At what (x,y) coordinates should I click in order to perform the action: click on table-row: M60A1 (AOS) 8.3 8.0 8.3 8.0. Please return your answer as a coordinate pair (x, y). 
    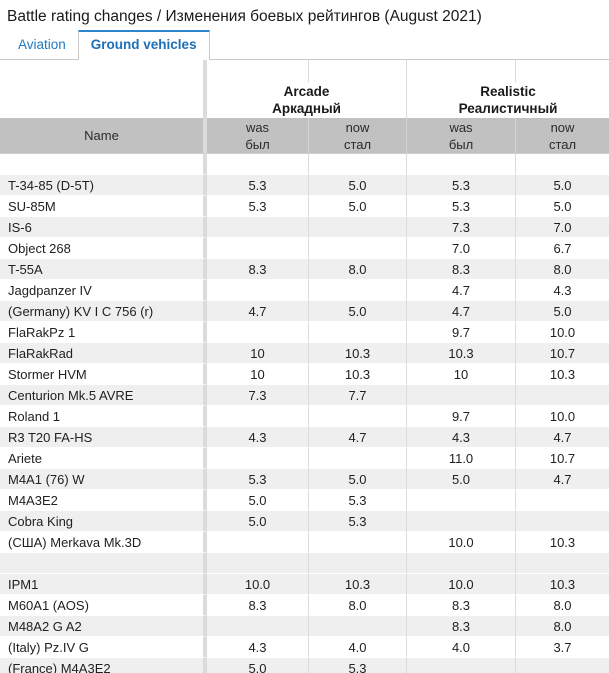
    Looking at the image, I should click on (304, 605).